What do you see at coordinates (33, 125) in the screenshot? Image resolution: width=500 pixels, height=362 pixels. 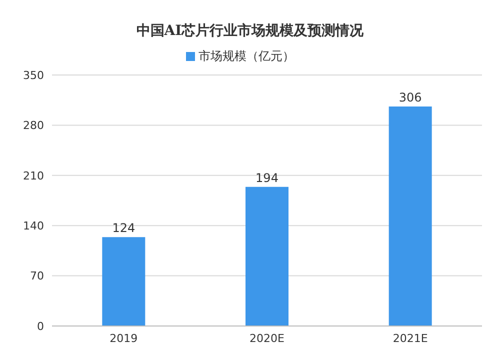 I see `y-tick-label: 280` at bounding box center [33, 125].